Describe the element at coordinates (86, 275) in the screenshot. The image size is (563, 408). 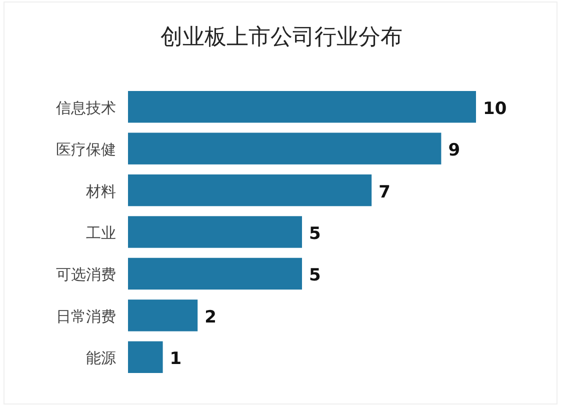
I see `y-tick-label: 可选消费` at that location.